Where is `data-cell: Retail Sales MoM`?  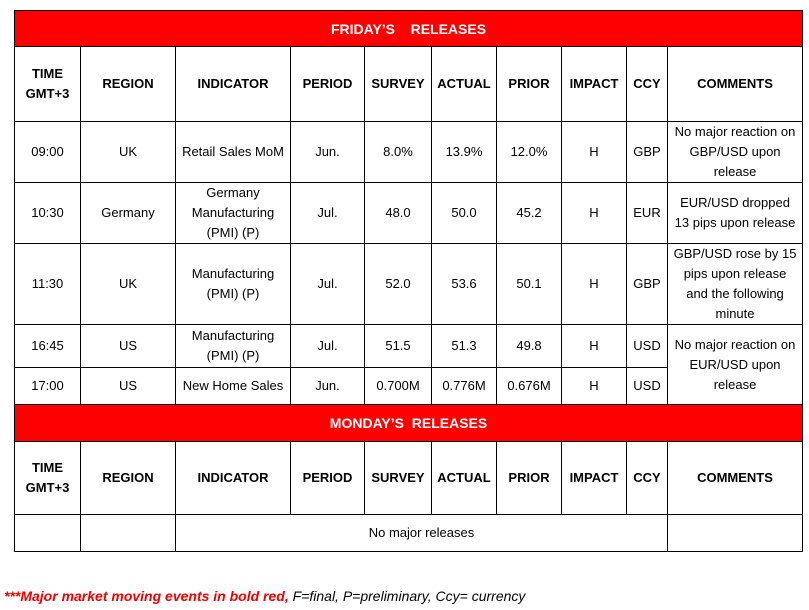 data-cell: Retail Sales MoM is located at coordinates (233, 152).